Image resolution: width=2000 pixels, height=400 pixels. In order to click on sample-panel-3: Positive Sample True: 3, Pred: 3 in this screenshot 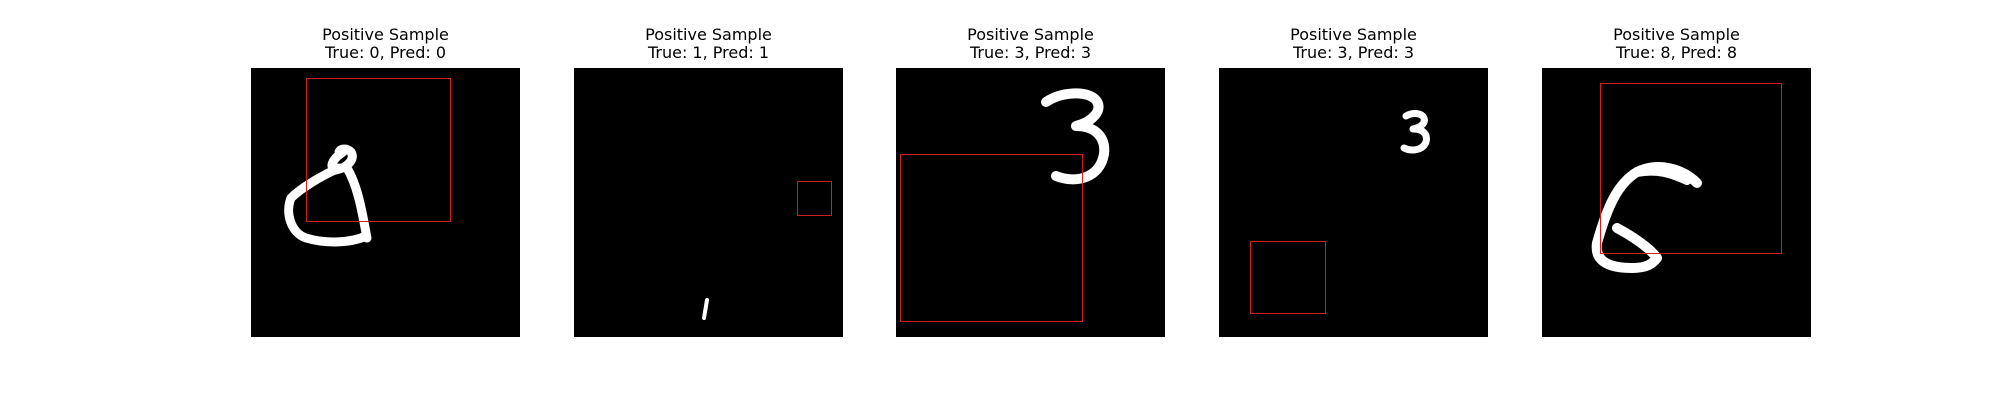, I will do `click(1030, 181)`.